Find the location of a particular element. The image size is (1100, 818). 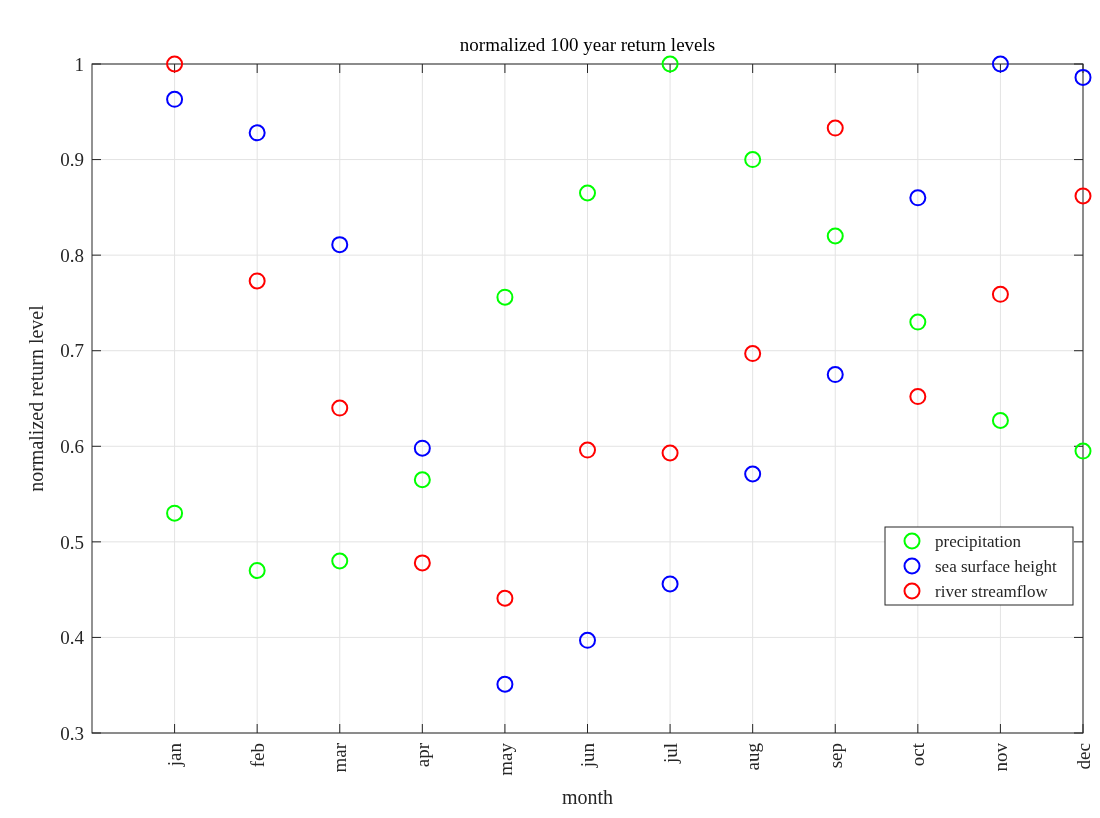

y-tick-label: 0.4 is located at coordinates (72, 638).